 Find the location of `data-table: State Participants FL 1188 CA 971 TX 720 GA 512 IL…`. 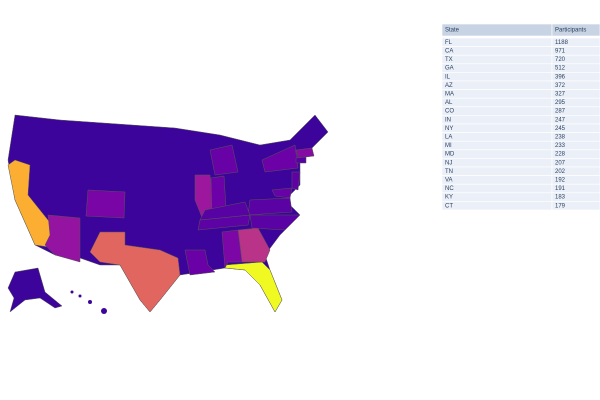

data-table: State Participants FL 1188 CA 971 TX 720 GA 512 IL… is located at coordinates (520, 117).